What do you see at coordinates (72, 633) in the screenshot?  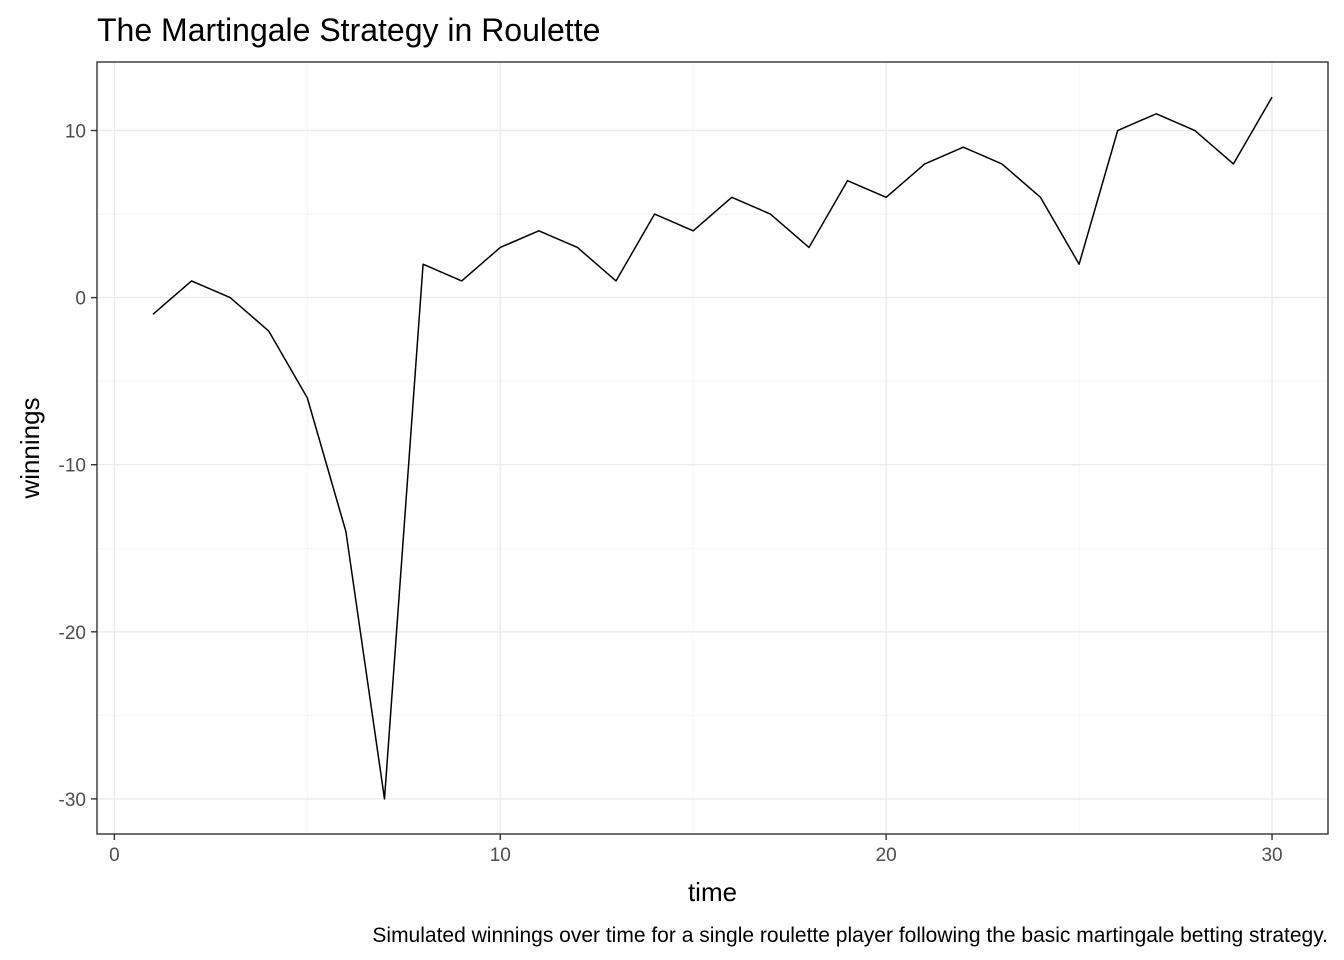 I see `y-tick-label: -20` at bounding box center [72, 633].